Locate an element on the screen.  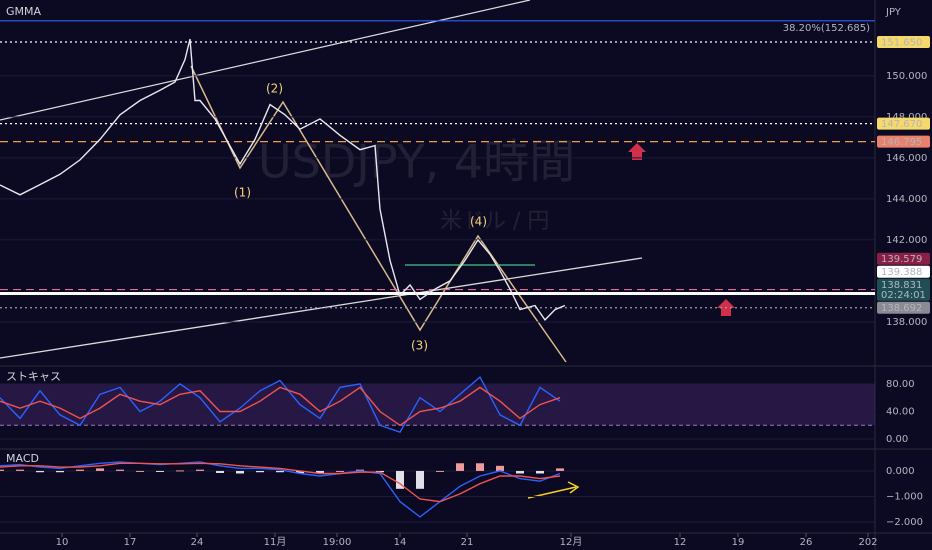
price-label: 146.795 is located at coordinates (901, 142).